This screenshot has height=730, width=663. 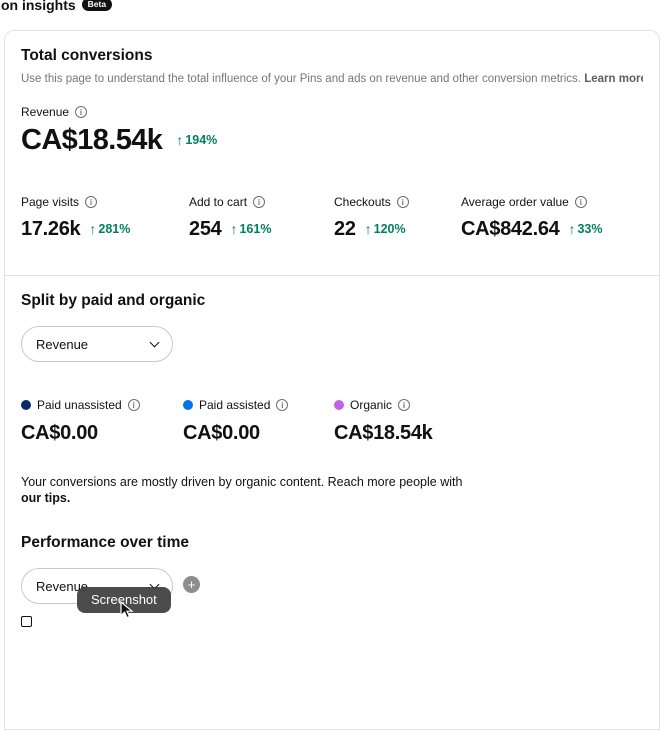 I want to click on organic-dot, so click(x=339, y=405).